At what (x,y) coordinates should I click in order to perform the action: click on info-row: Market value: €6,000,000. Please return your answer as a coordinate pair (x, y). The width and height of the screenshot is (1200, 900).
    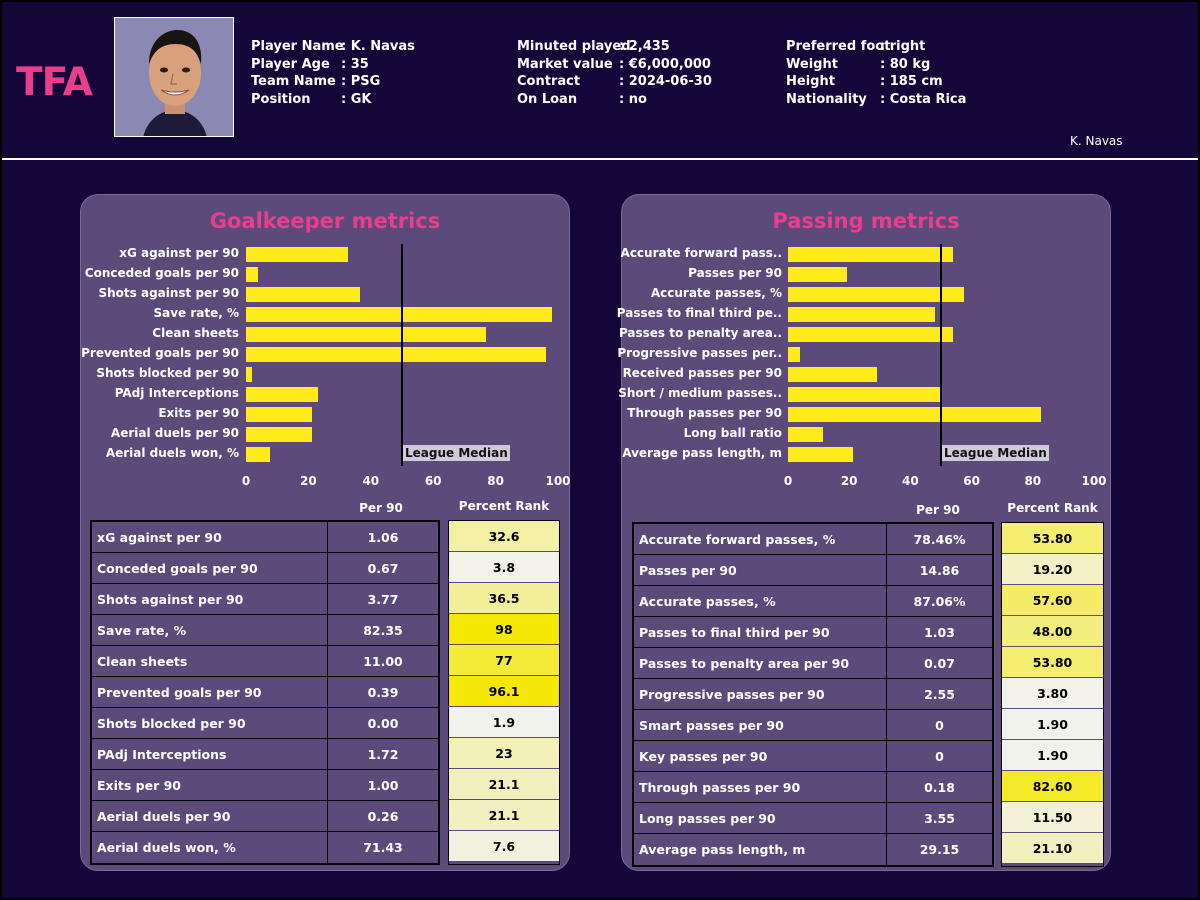
    Looking at the image, I should click on (614, 64).